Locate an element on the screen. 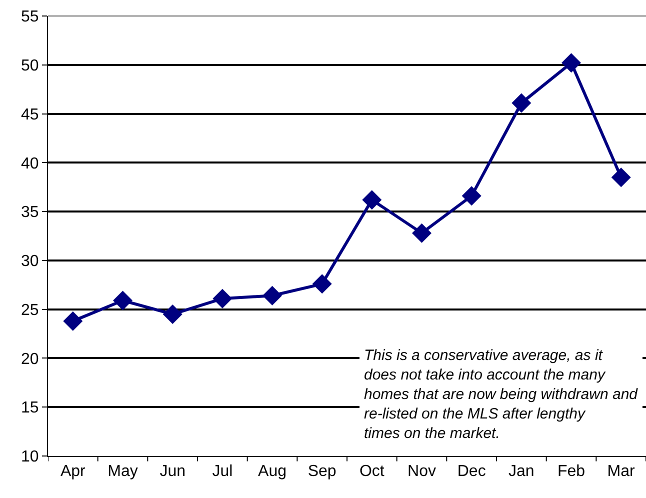  y-tick-label: 45 is located at coordinates (30, 115).